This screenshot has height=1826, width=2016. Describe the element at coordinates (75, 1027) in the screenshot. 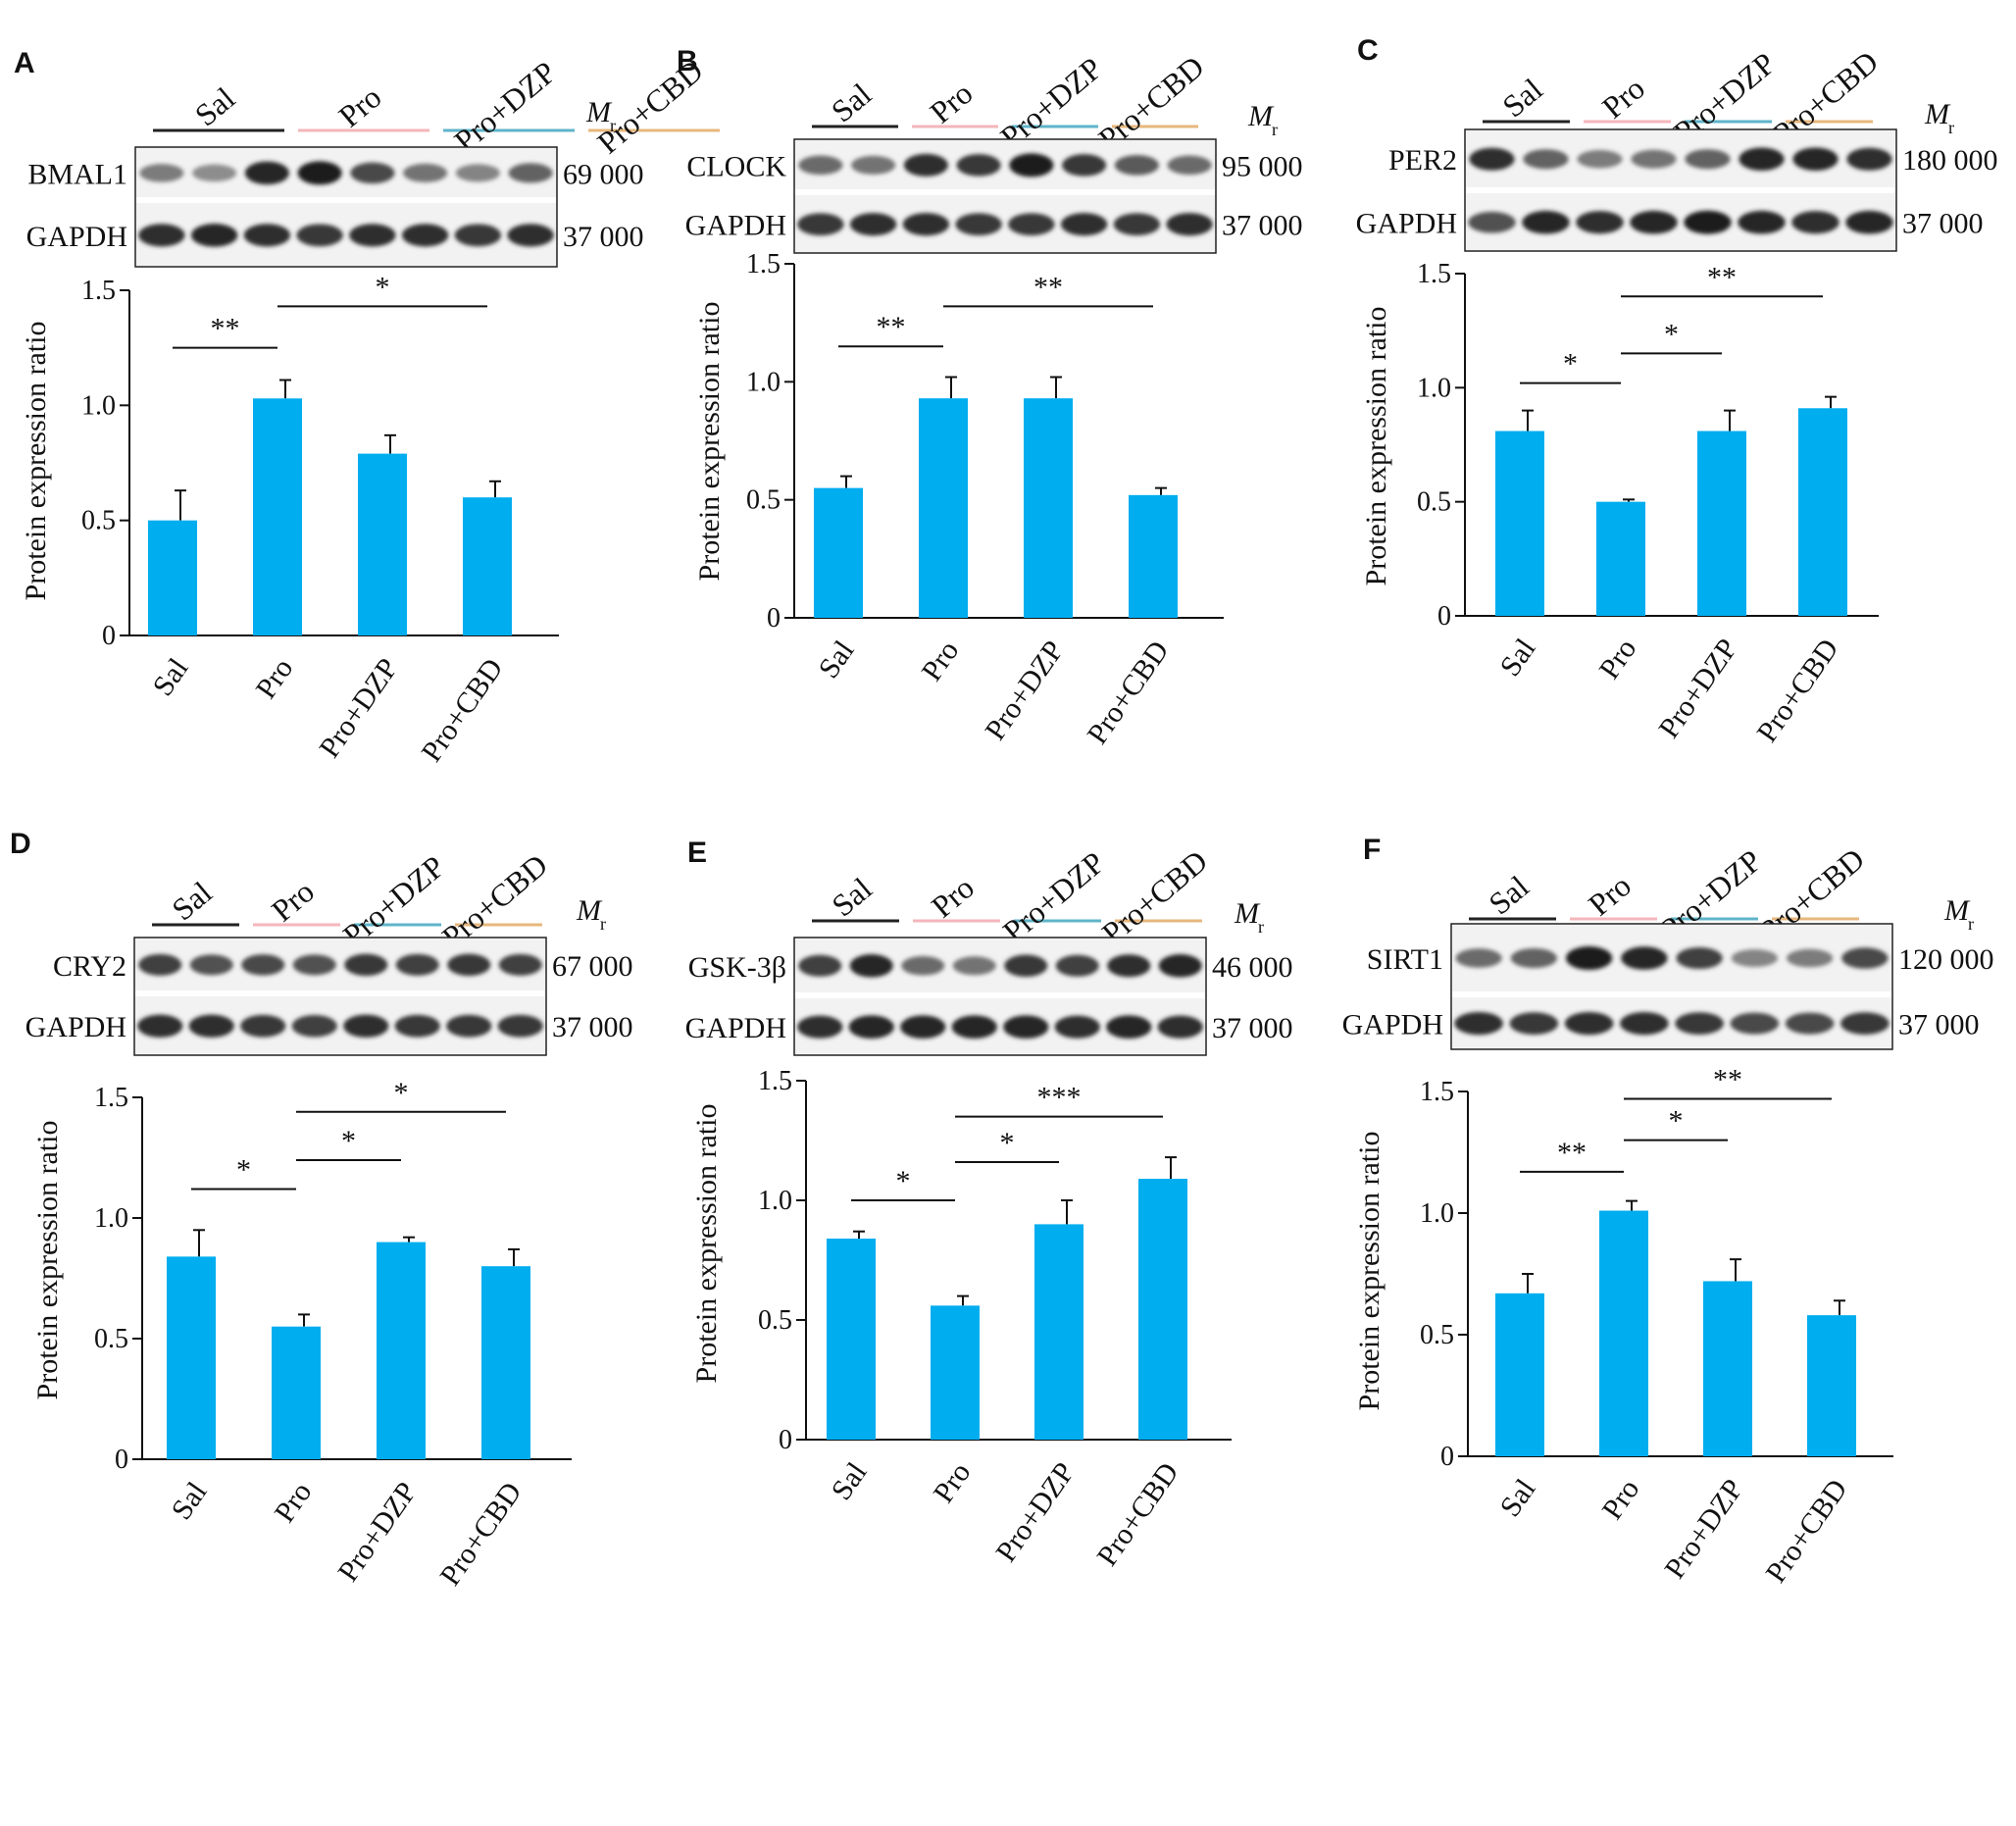

I see `blot-loading-label: GAPDH` at that location.